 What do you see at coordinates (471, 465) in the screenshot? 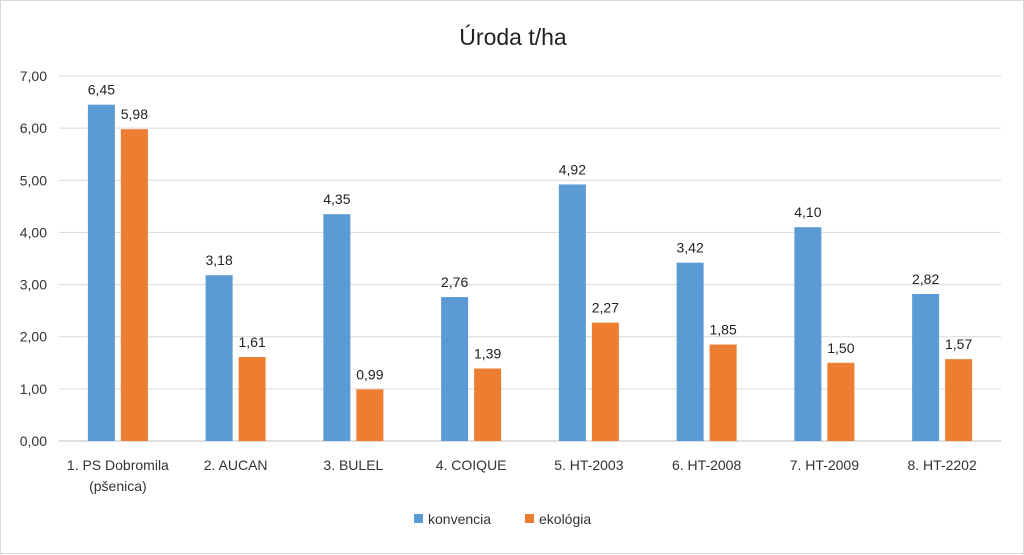
I see `x-tick-label: 4. COIQUE` at bounding box center [471, 465].